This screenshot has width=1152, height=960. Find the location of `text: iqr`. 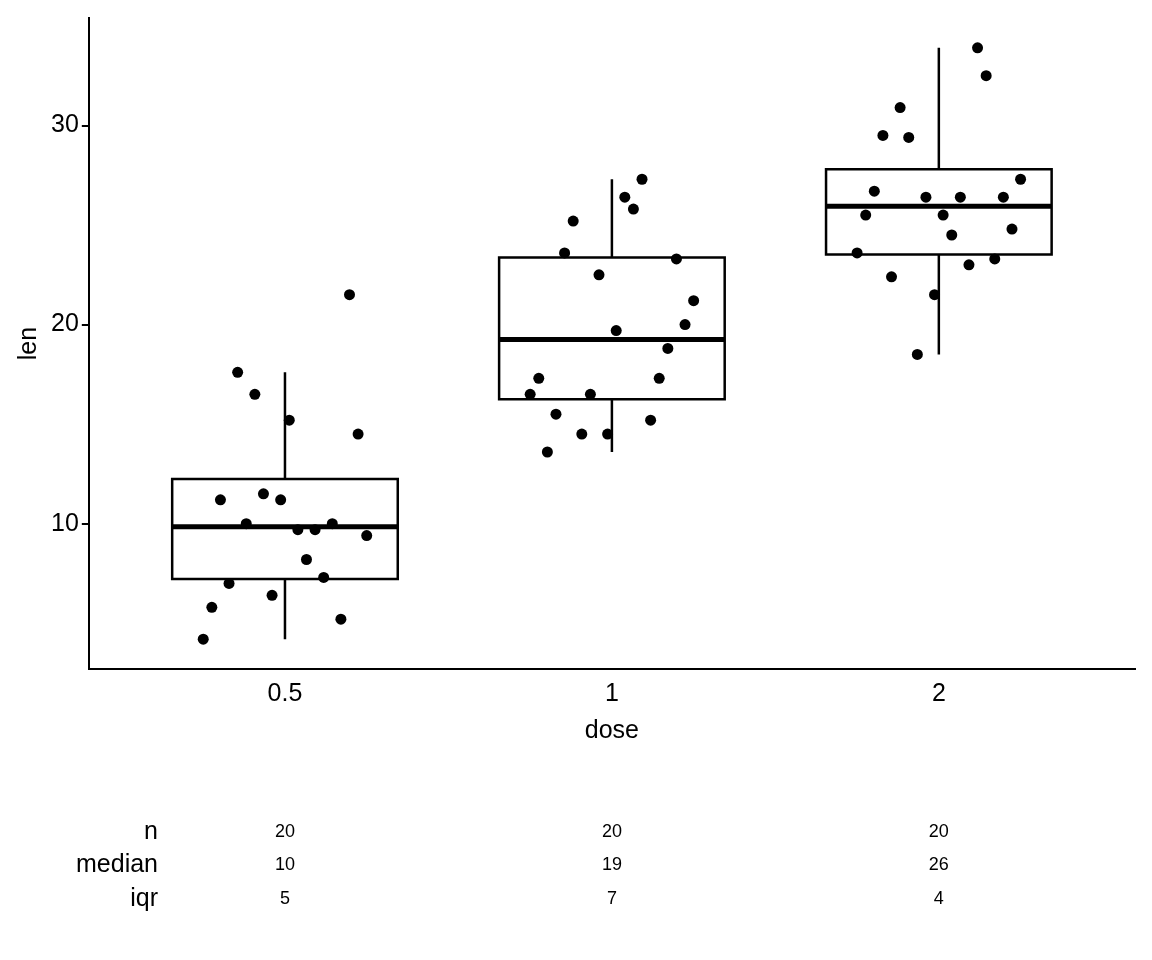

text: iqr is located at coordinates (144, 896).